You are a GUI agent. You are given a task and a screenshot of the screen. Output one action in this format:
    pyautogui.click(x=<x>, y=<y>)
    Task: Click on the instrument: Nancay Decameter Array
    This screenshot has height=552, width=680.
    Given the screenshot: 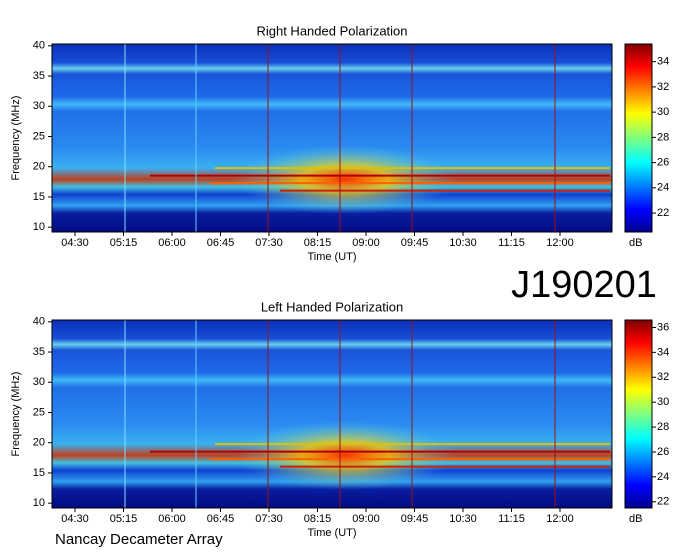 What is the action you would take?
    pyautogui.click(x=139, y=539)
    